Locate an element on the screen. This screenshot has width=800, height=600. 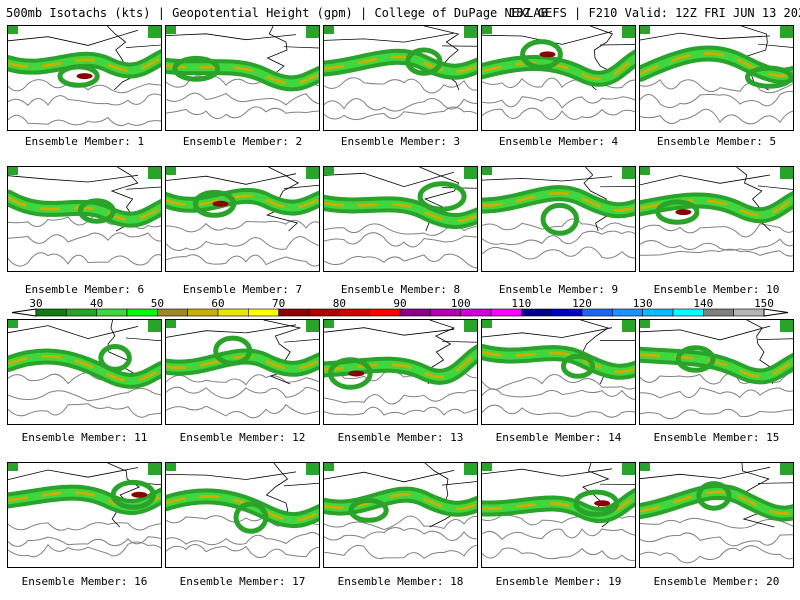
colorbar-tick-label: 30 is located at coordinates (35, 303).